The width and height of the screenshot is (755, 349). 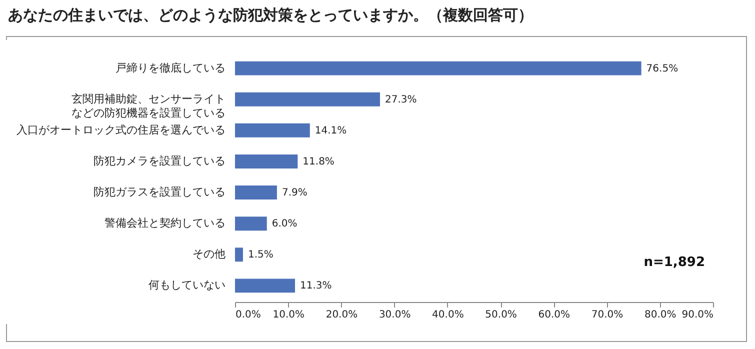 What do you see at coordinates (261, 255) in the screenshot?
I see `data-label: 1.5%` at bounding box center [261, 255].